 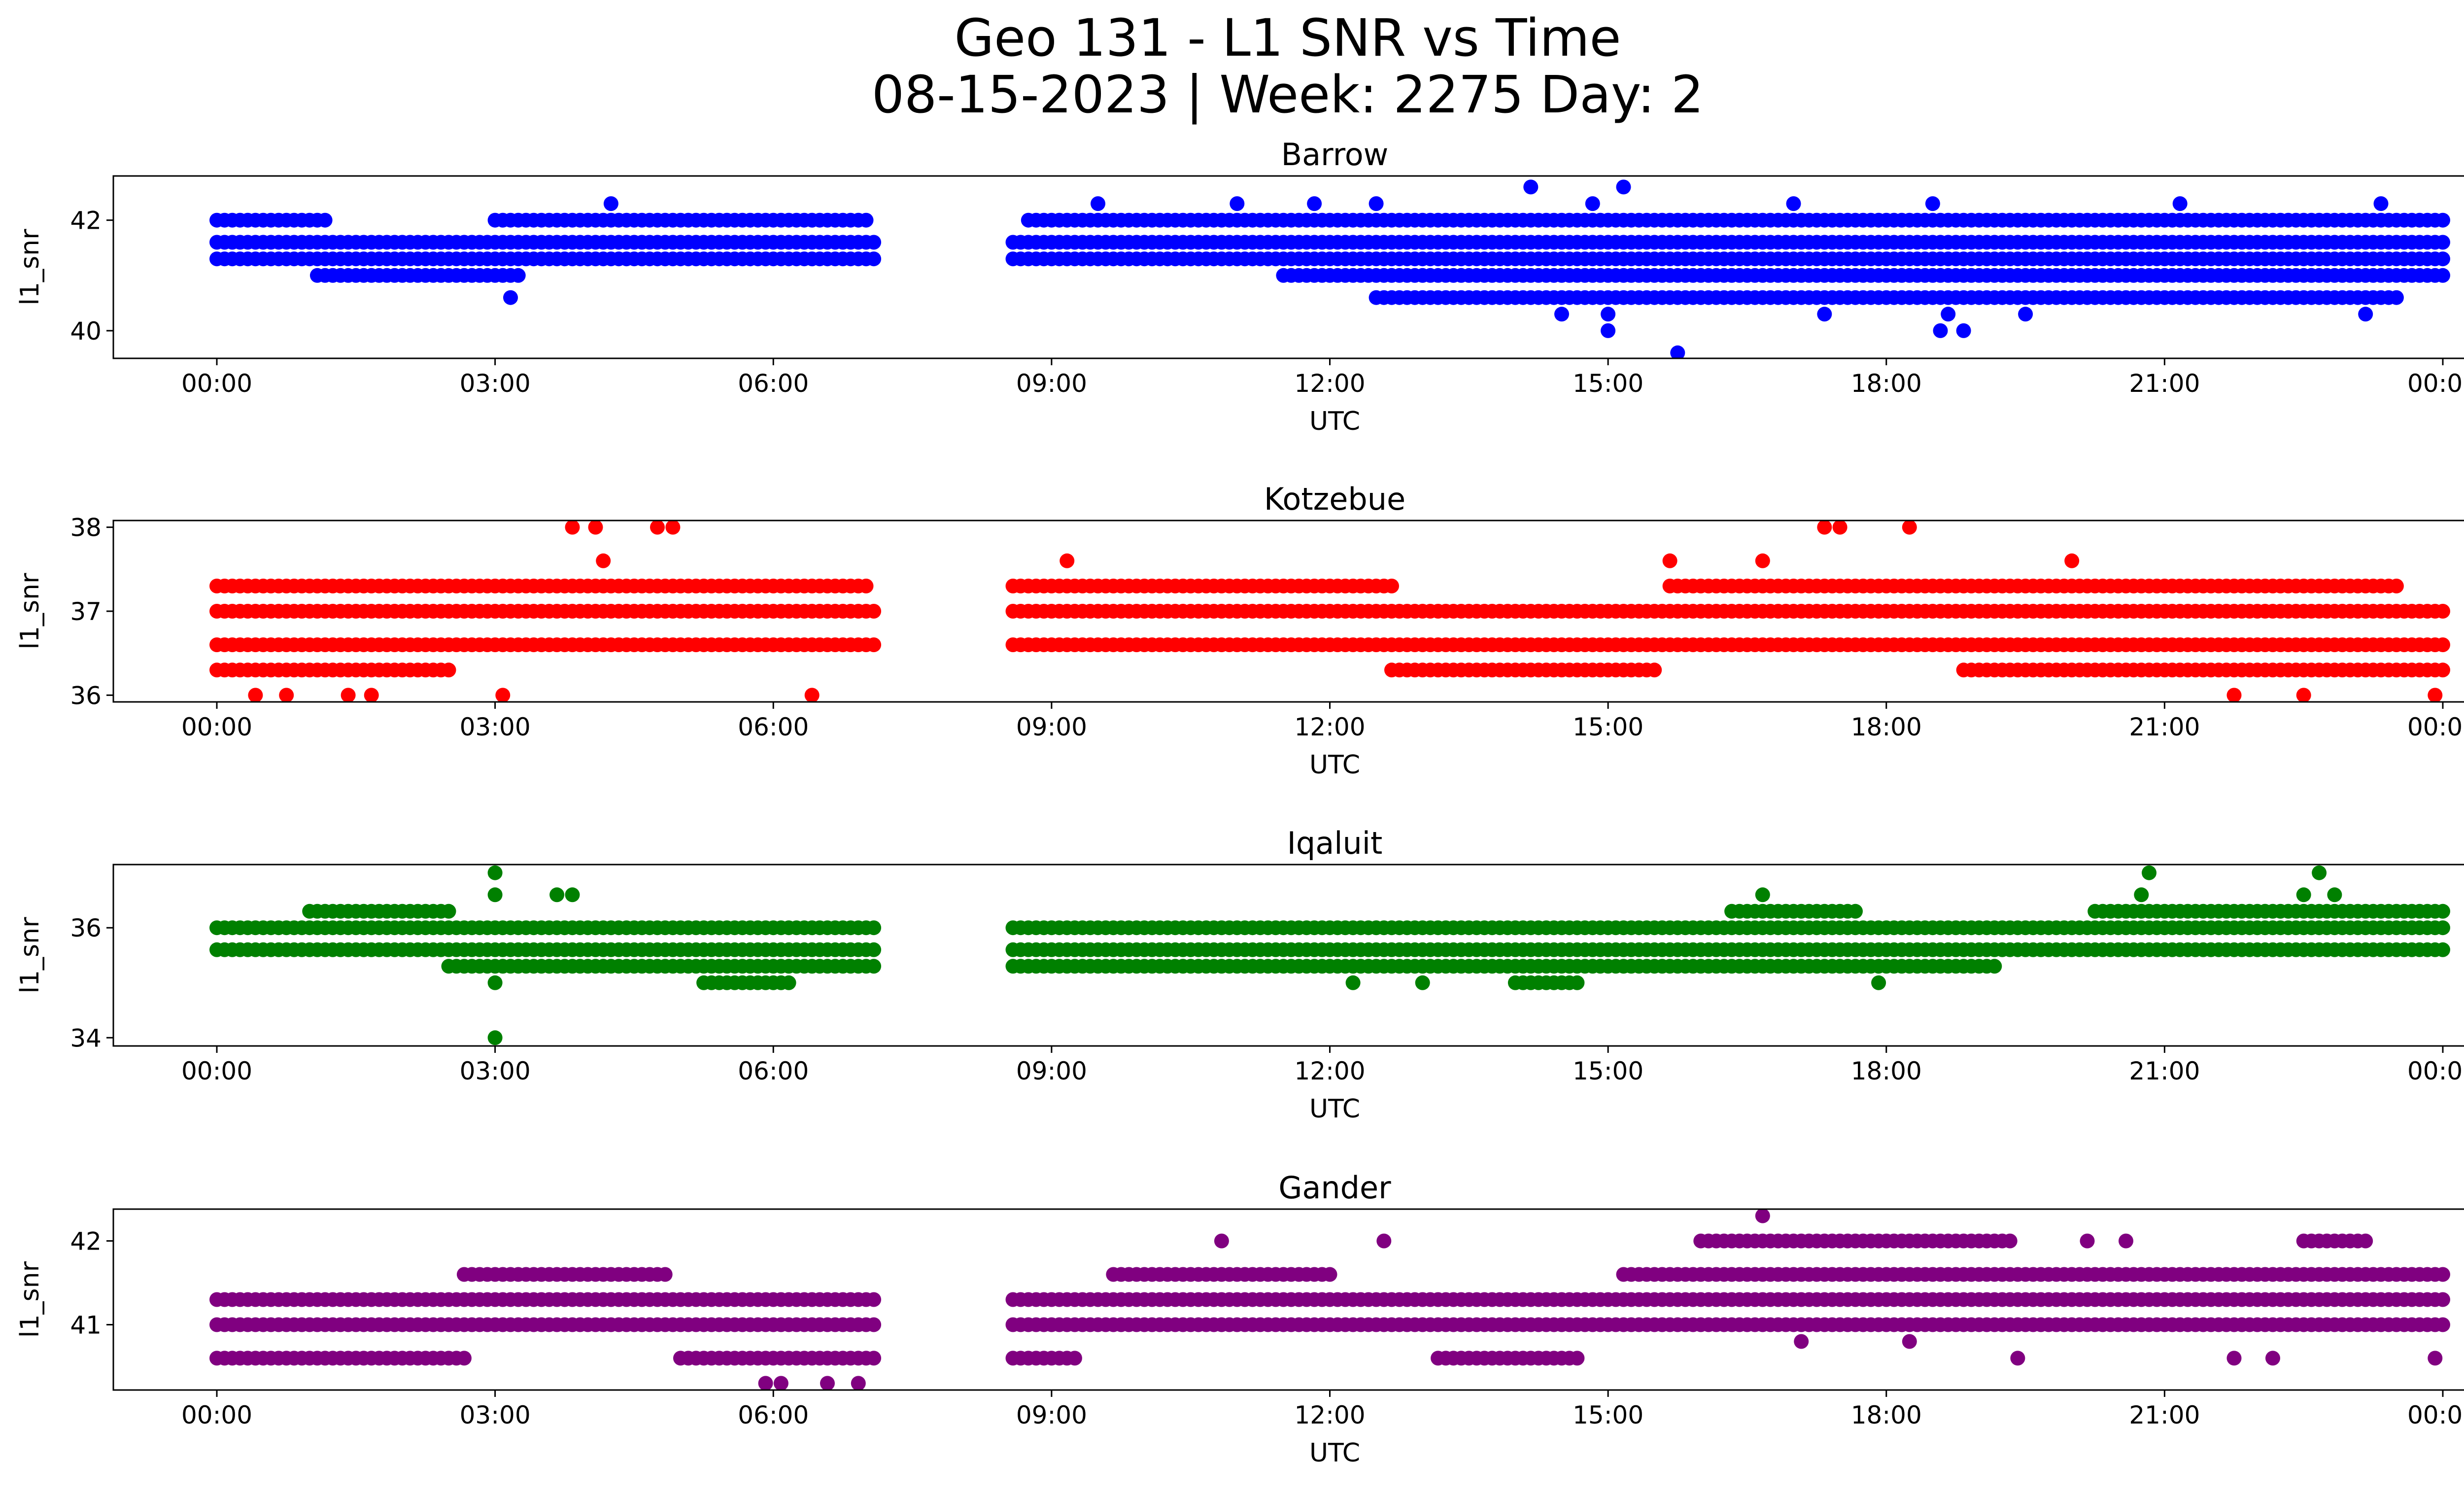 What do you see at coordinates (2164, 1071) in the screenshot?
I see `x-tick-label: 21:00` at bounding box center [2164, 1071].